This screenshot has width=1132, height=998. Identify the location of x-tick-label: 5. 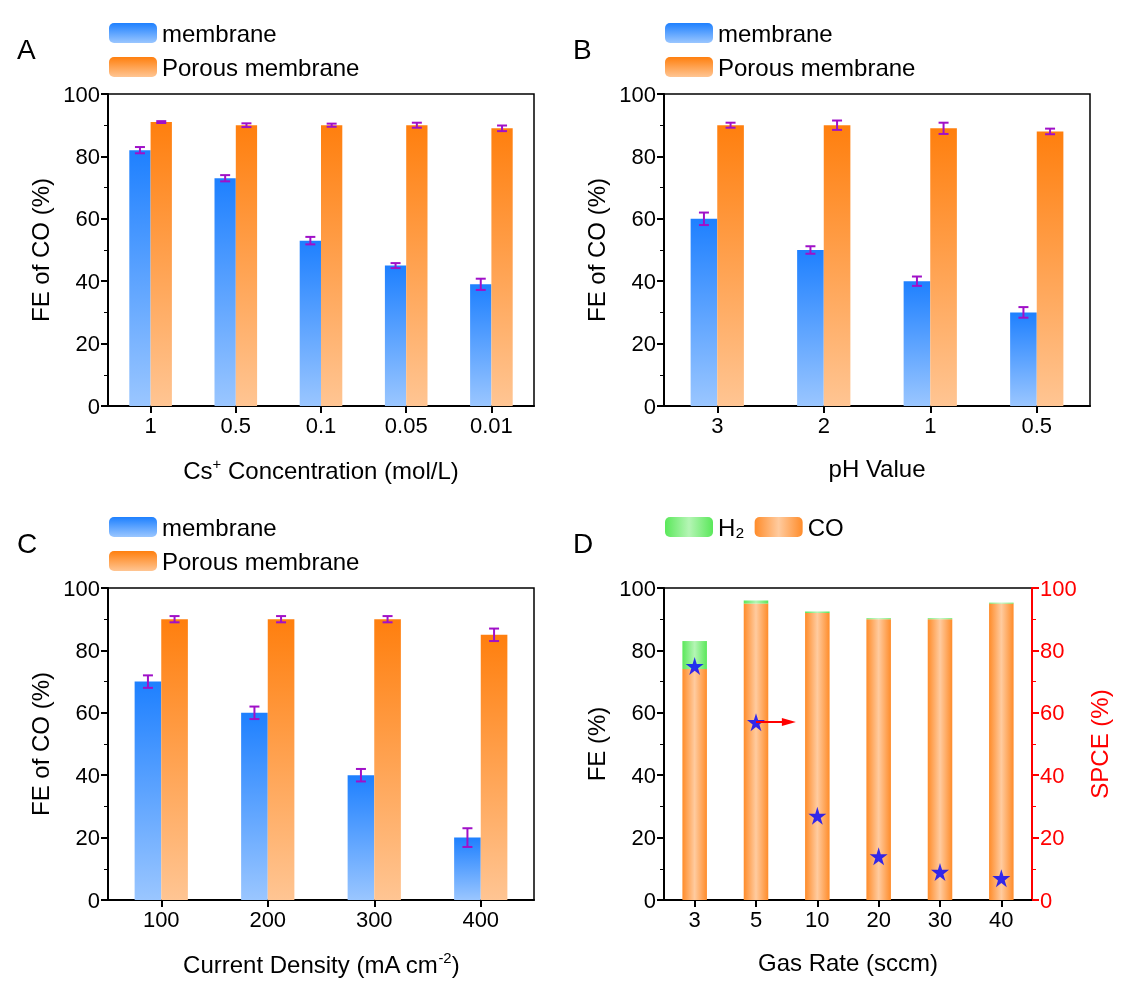
(756, 919).